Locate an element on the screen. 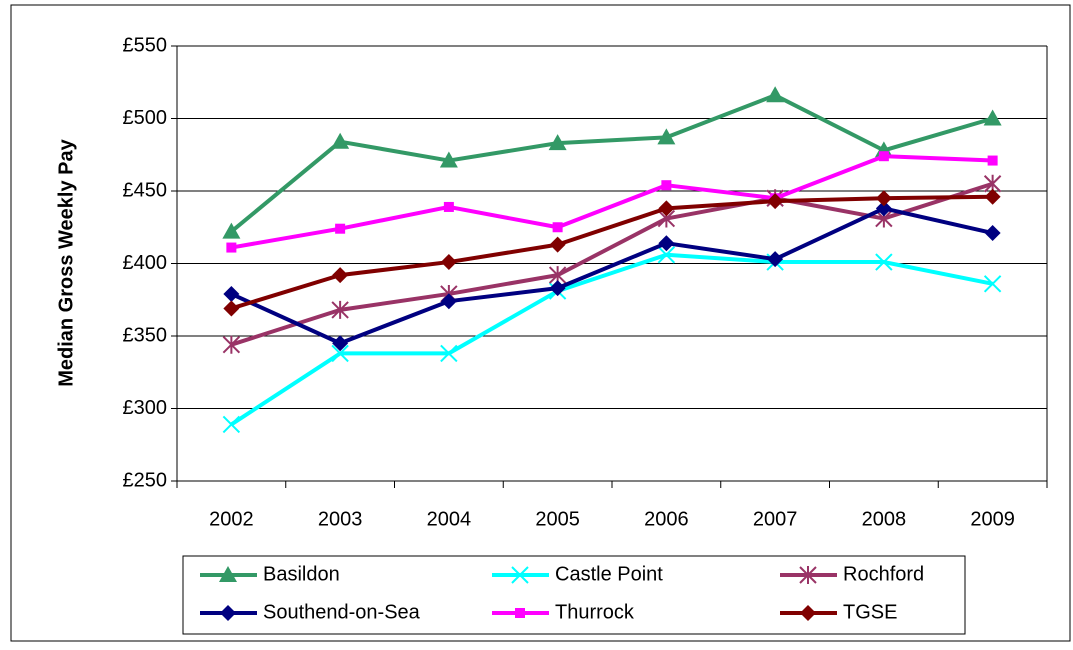 The height and width of the screenshot is (650, 1073). y-tick-label: £500 is located at coordinates (145, 118).